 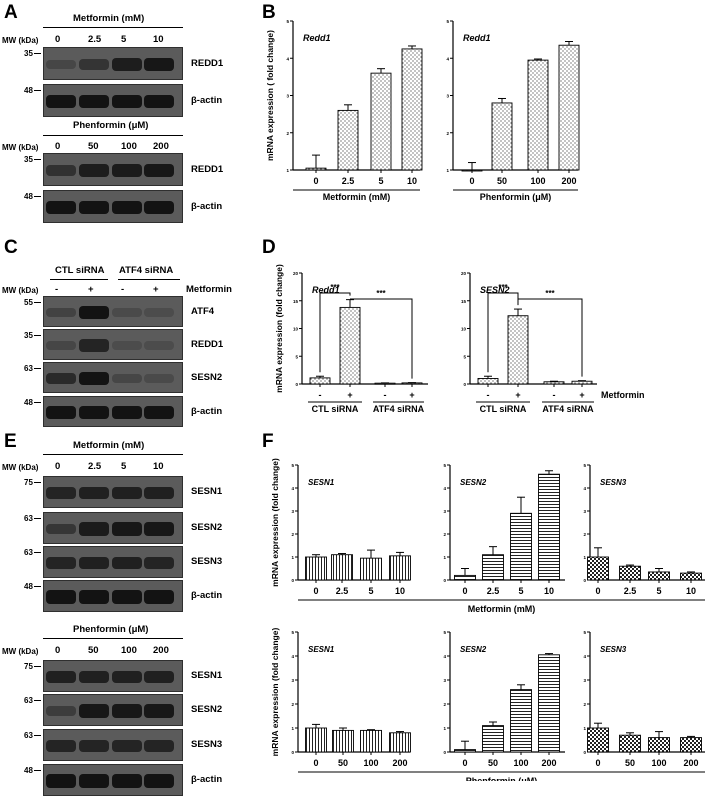 I want to click on x-tick-label: +, so click(x=411, y=395).